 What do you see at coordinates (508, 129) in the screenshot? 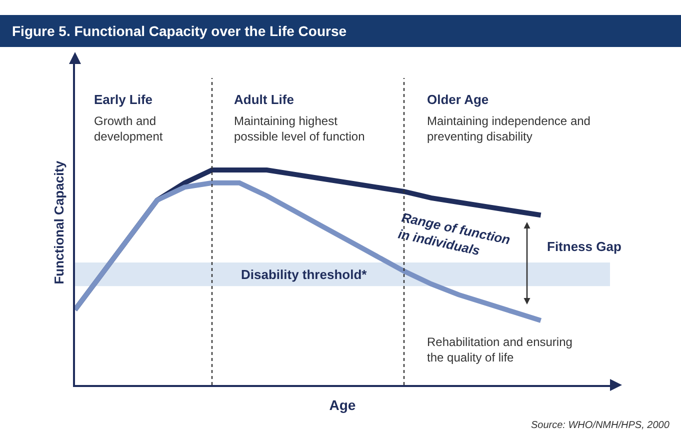
I see `text: Maintaining independence and preventing disability` at bounding box center [508, 129].